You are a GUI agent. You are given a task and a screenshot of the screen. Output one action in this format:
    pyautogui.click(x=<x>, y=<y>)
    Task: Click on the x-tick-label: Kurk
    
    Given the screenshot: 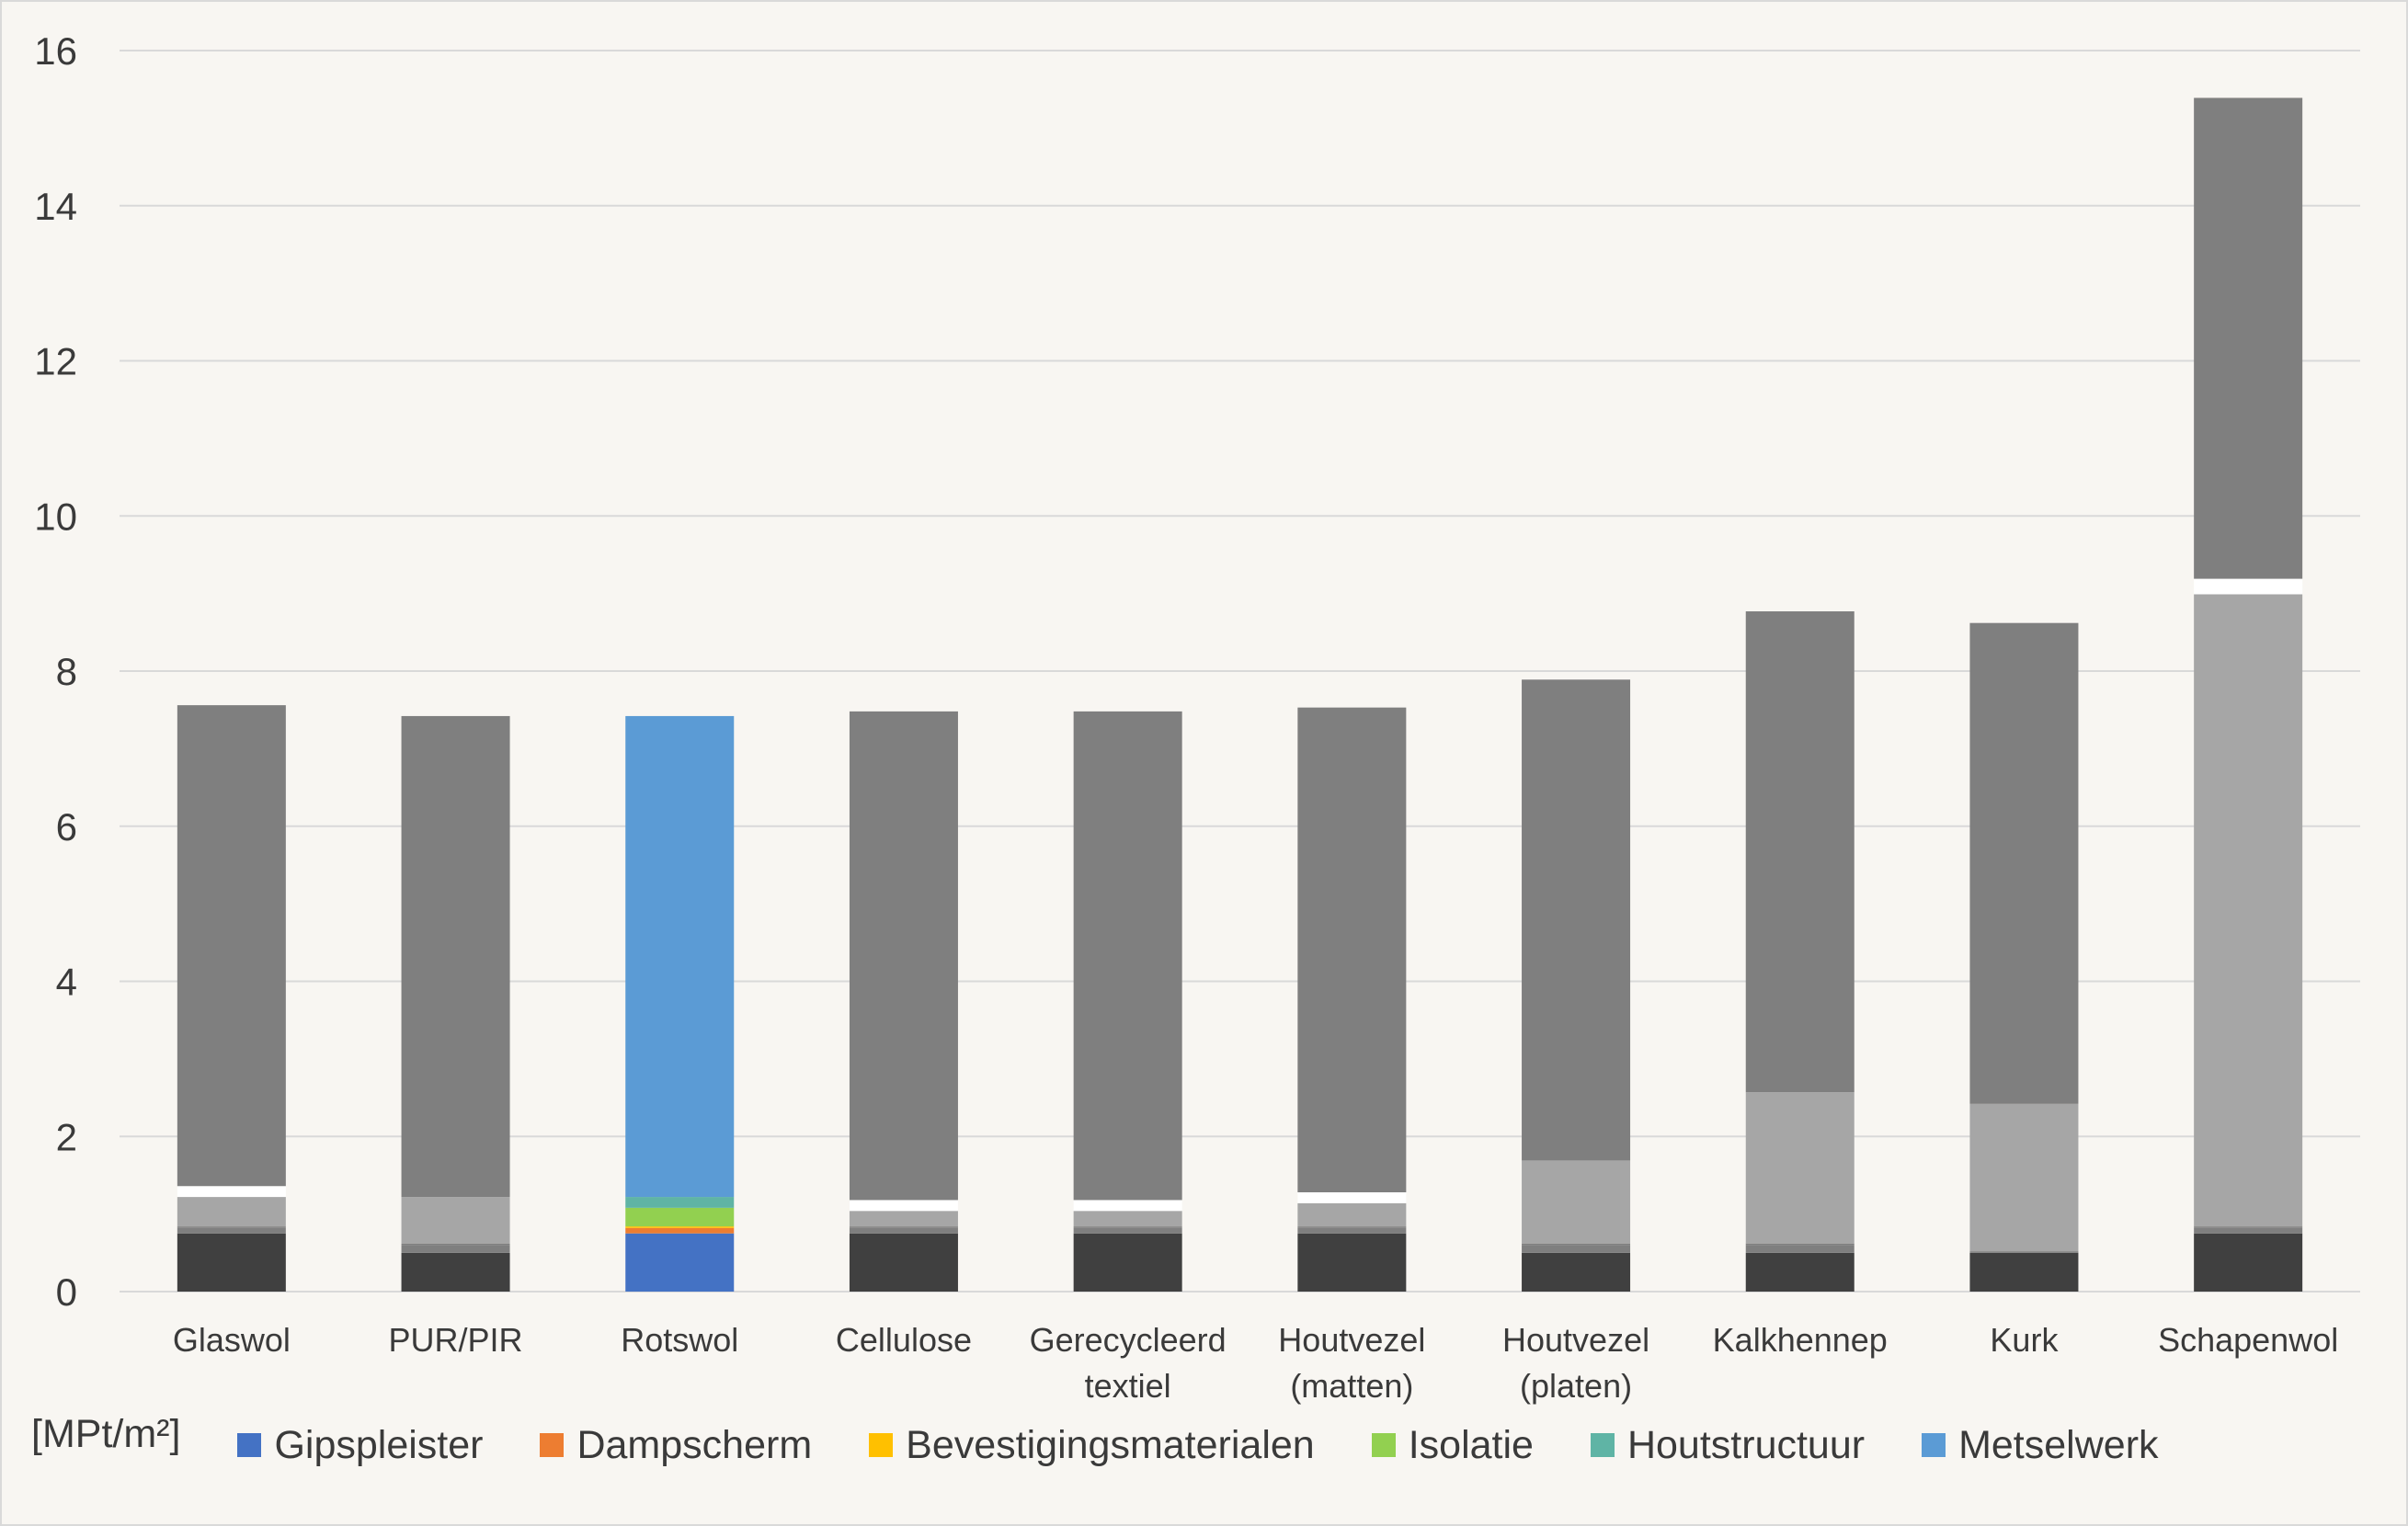 What is the action you would take?
    pyautogui.click(x=2024, y=1340)
    